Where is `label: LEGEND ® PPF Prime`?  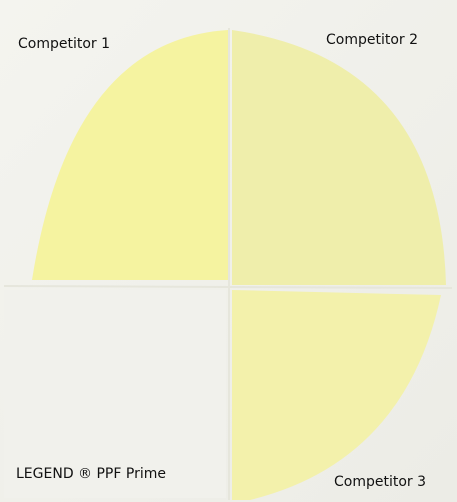 label: LEGEND ® PPF Prime is located at coordinates (91, 474).